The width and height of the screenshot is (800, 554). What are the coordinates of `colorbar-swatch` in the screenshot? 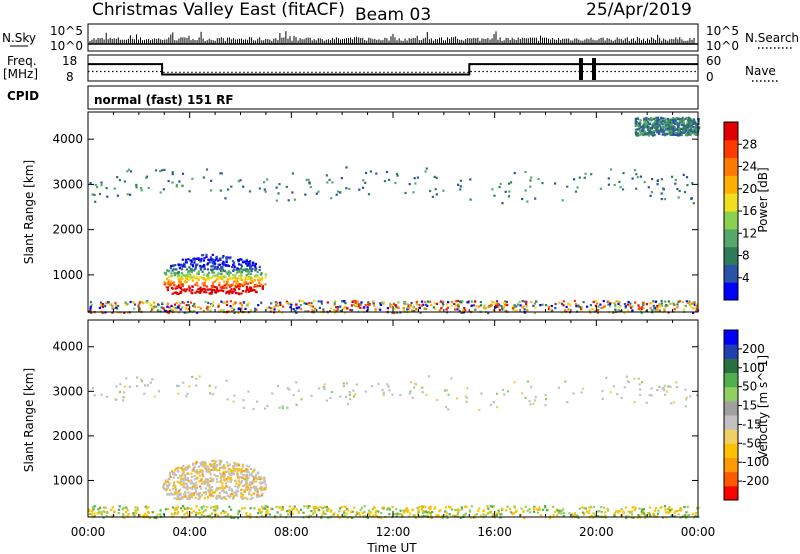 It's located at (731, 408).